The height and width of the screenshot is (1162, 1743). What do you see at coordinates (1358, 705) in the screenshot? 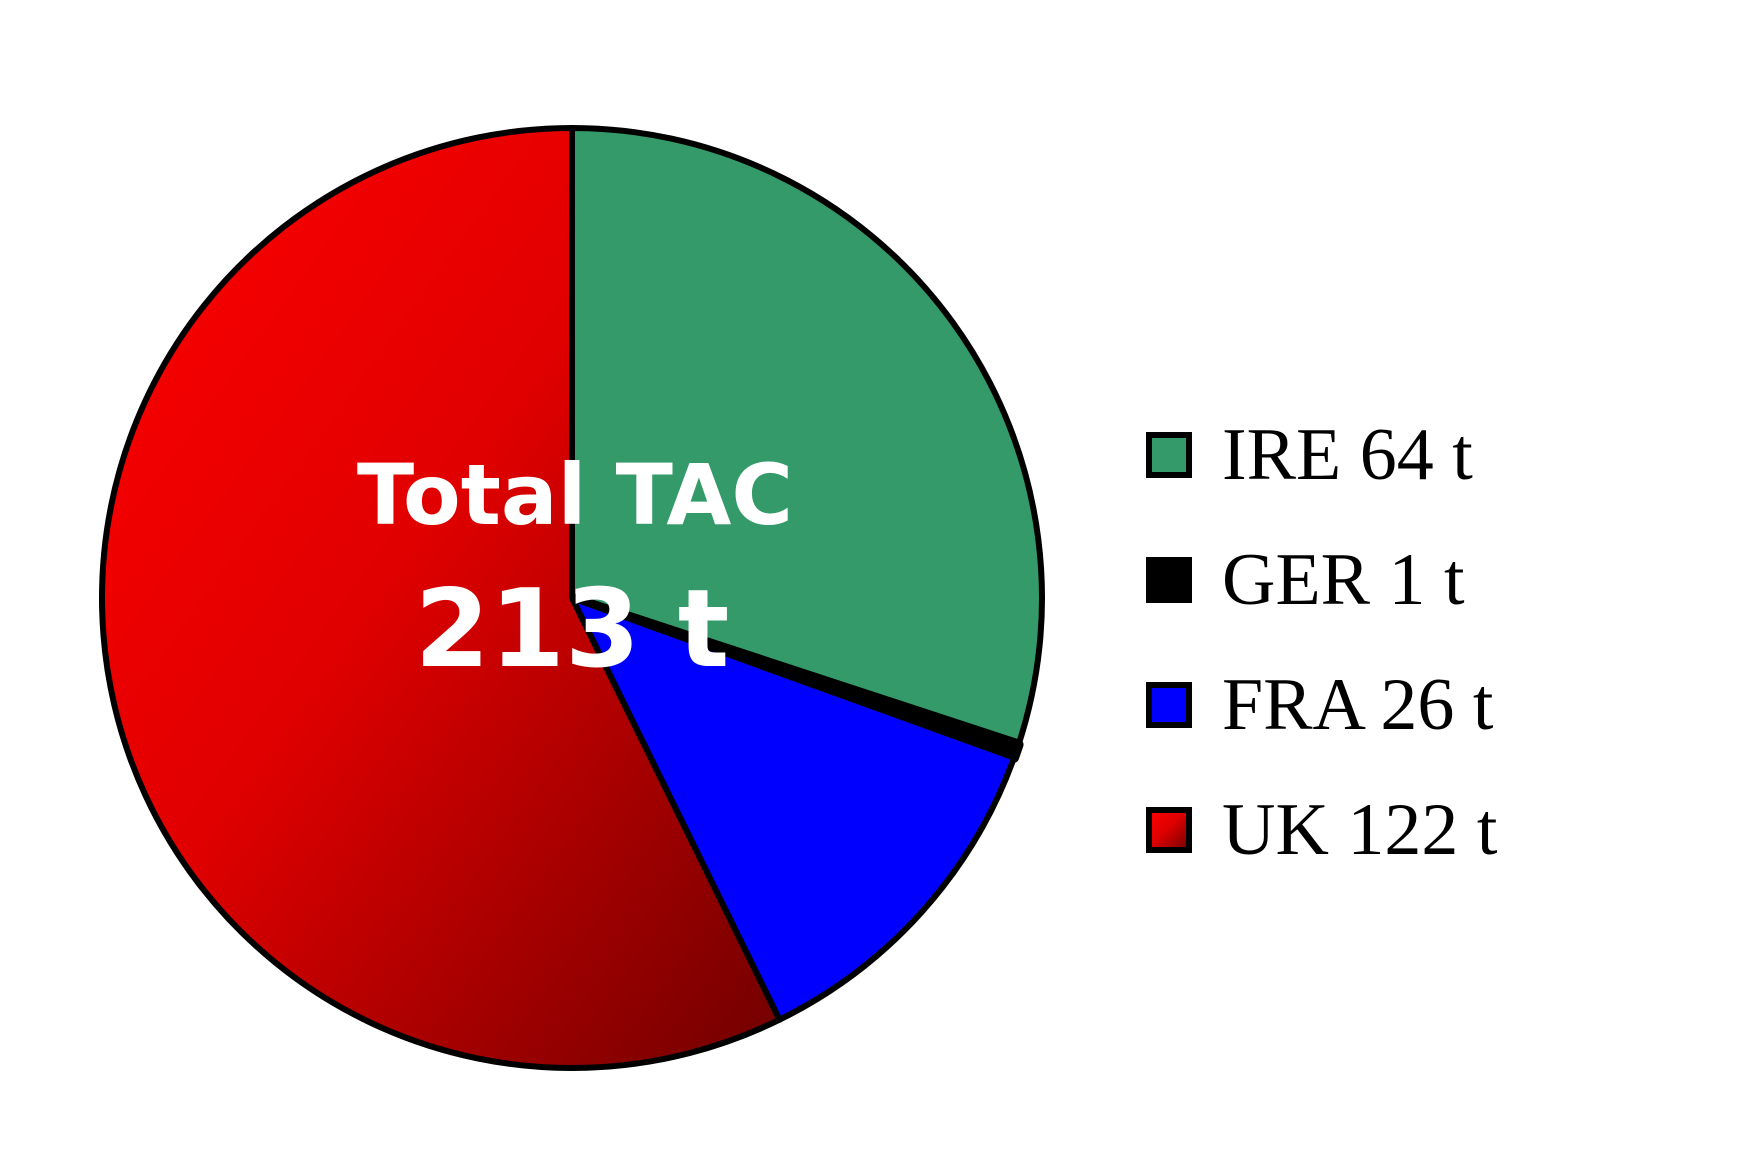
I see `legend-label-fra: FRA 26 t` at bounding box center [1358, 705].